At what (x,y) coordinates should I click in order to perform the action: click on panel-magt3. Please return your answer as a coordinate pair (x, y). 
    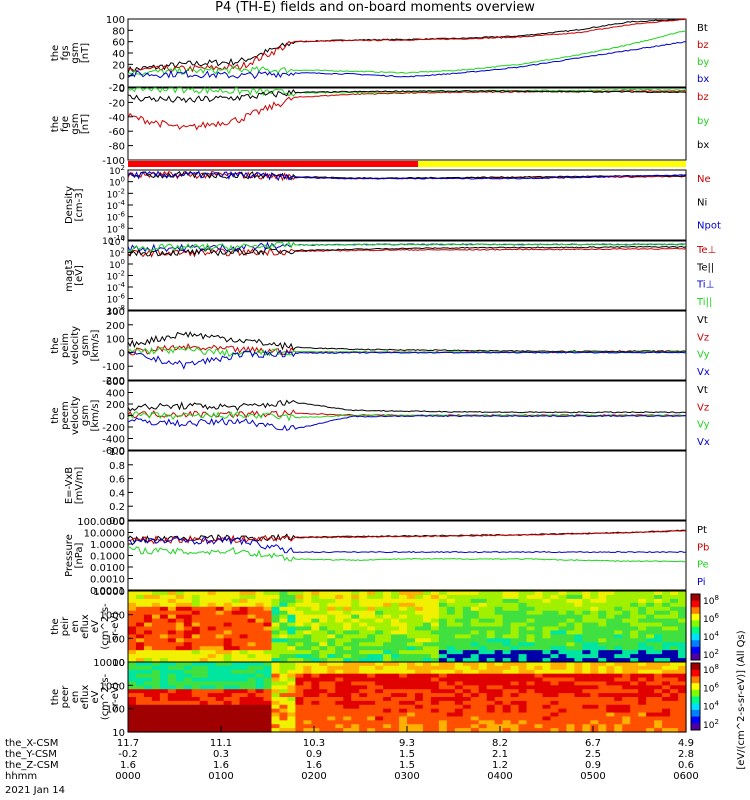
    Looking at the image, I should click on (407, 275).